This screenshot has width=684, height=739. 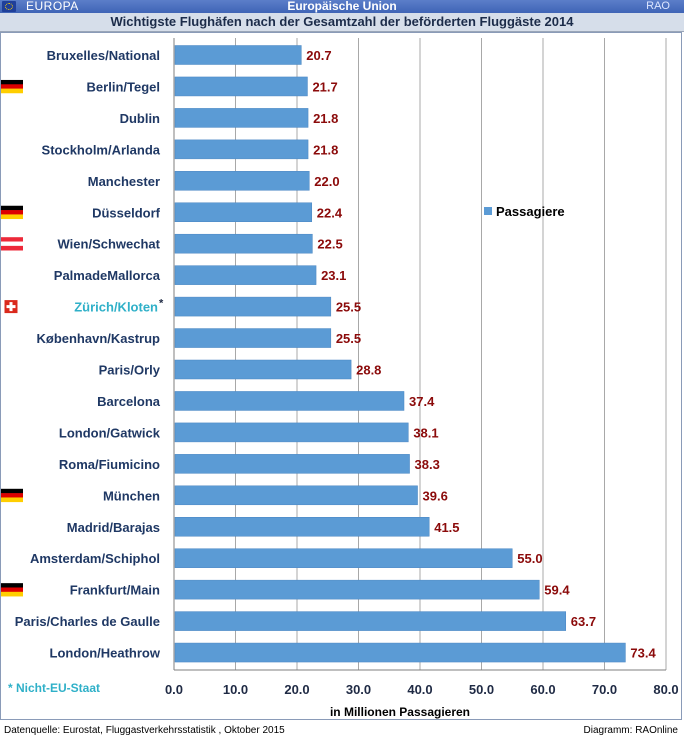 I want to click on category-label: Paris/Charles de Gaulle, so click(x=87, y=621).